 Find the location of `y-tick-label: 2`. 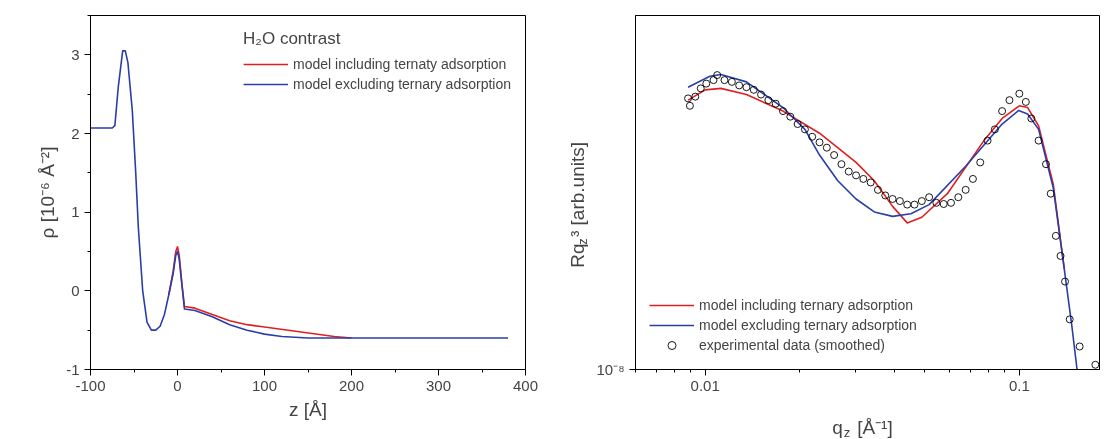

y-tick-label: 2 is located at coordinates (75, 133).